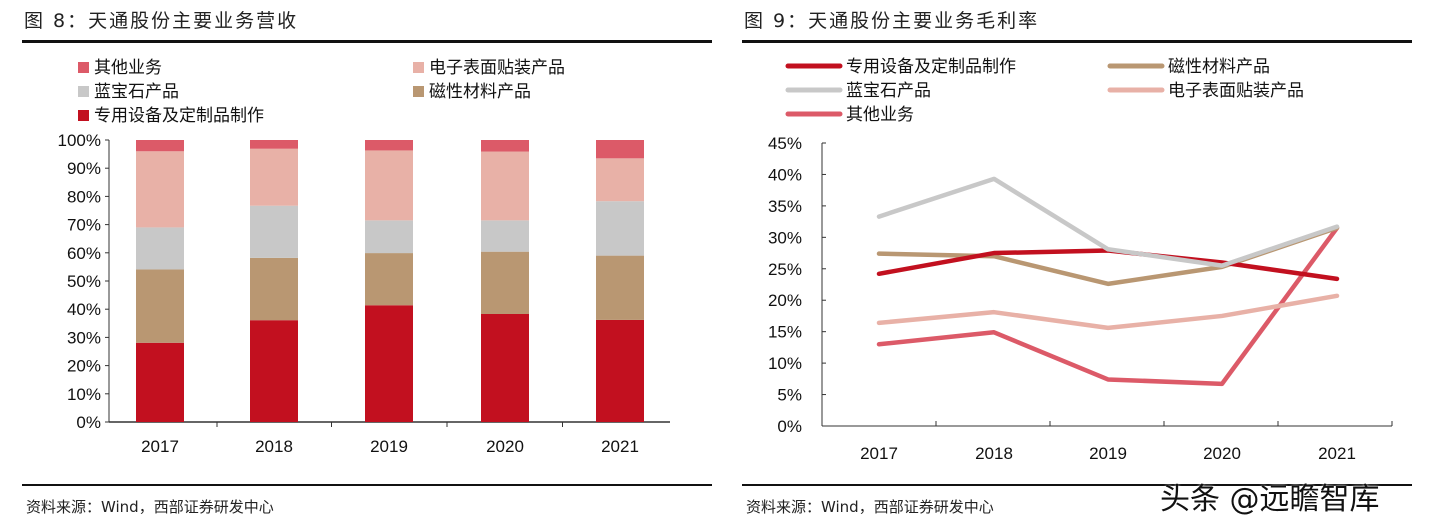 The height and width of the screenshot is (527, 1446). I want to click on y-tick-label: 80%, so click(84, 196).